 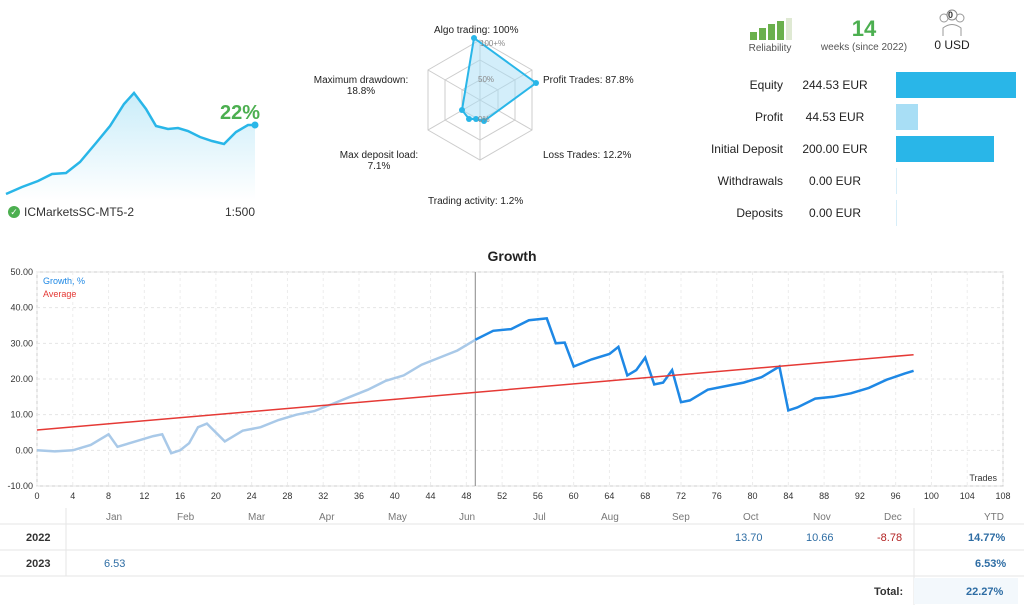 What do you see at coordinates (466, 496) in the screenshot?
I see `x-tick-label: 48` at bounding box center [466, 496].